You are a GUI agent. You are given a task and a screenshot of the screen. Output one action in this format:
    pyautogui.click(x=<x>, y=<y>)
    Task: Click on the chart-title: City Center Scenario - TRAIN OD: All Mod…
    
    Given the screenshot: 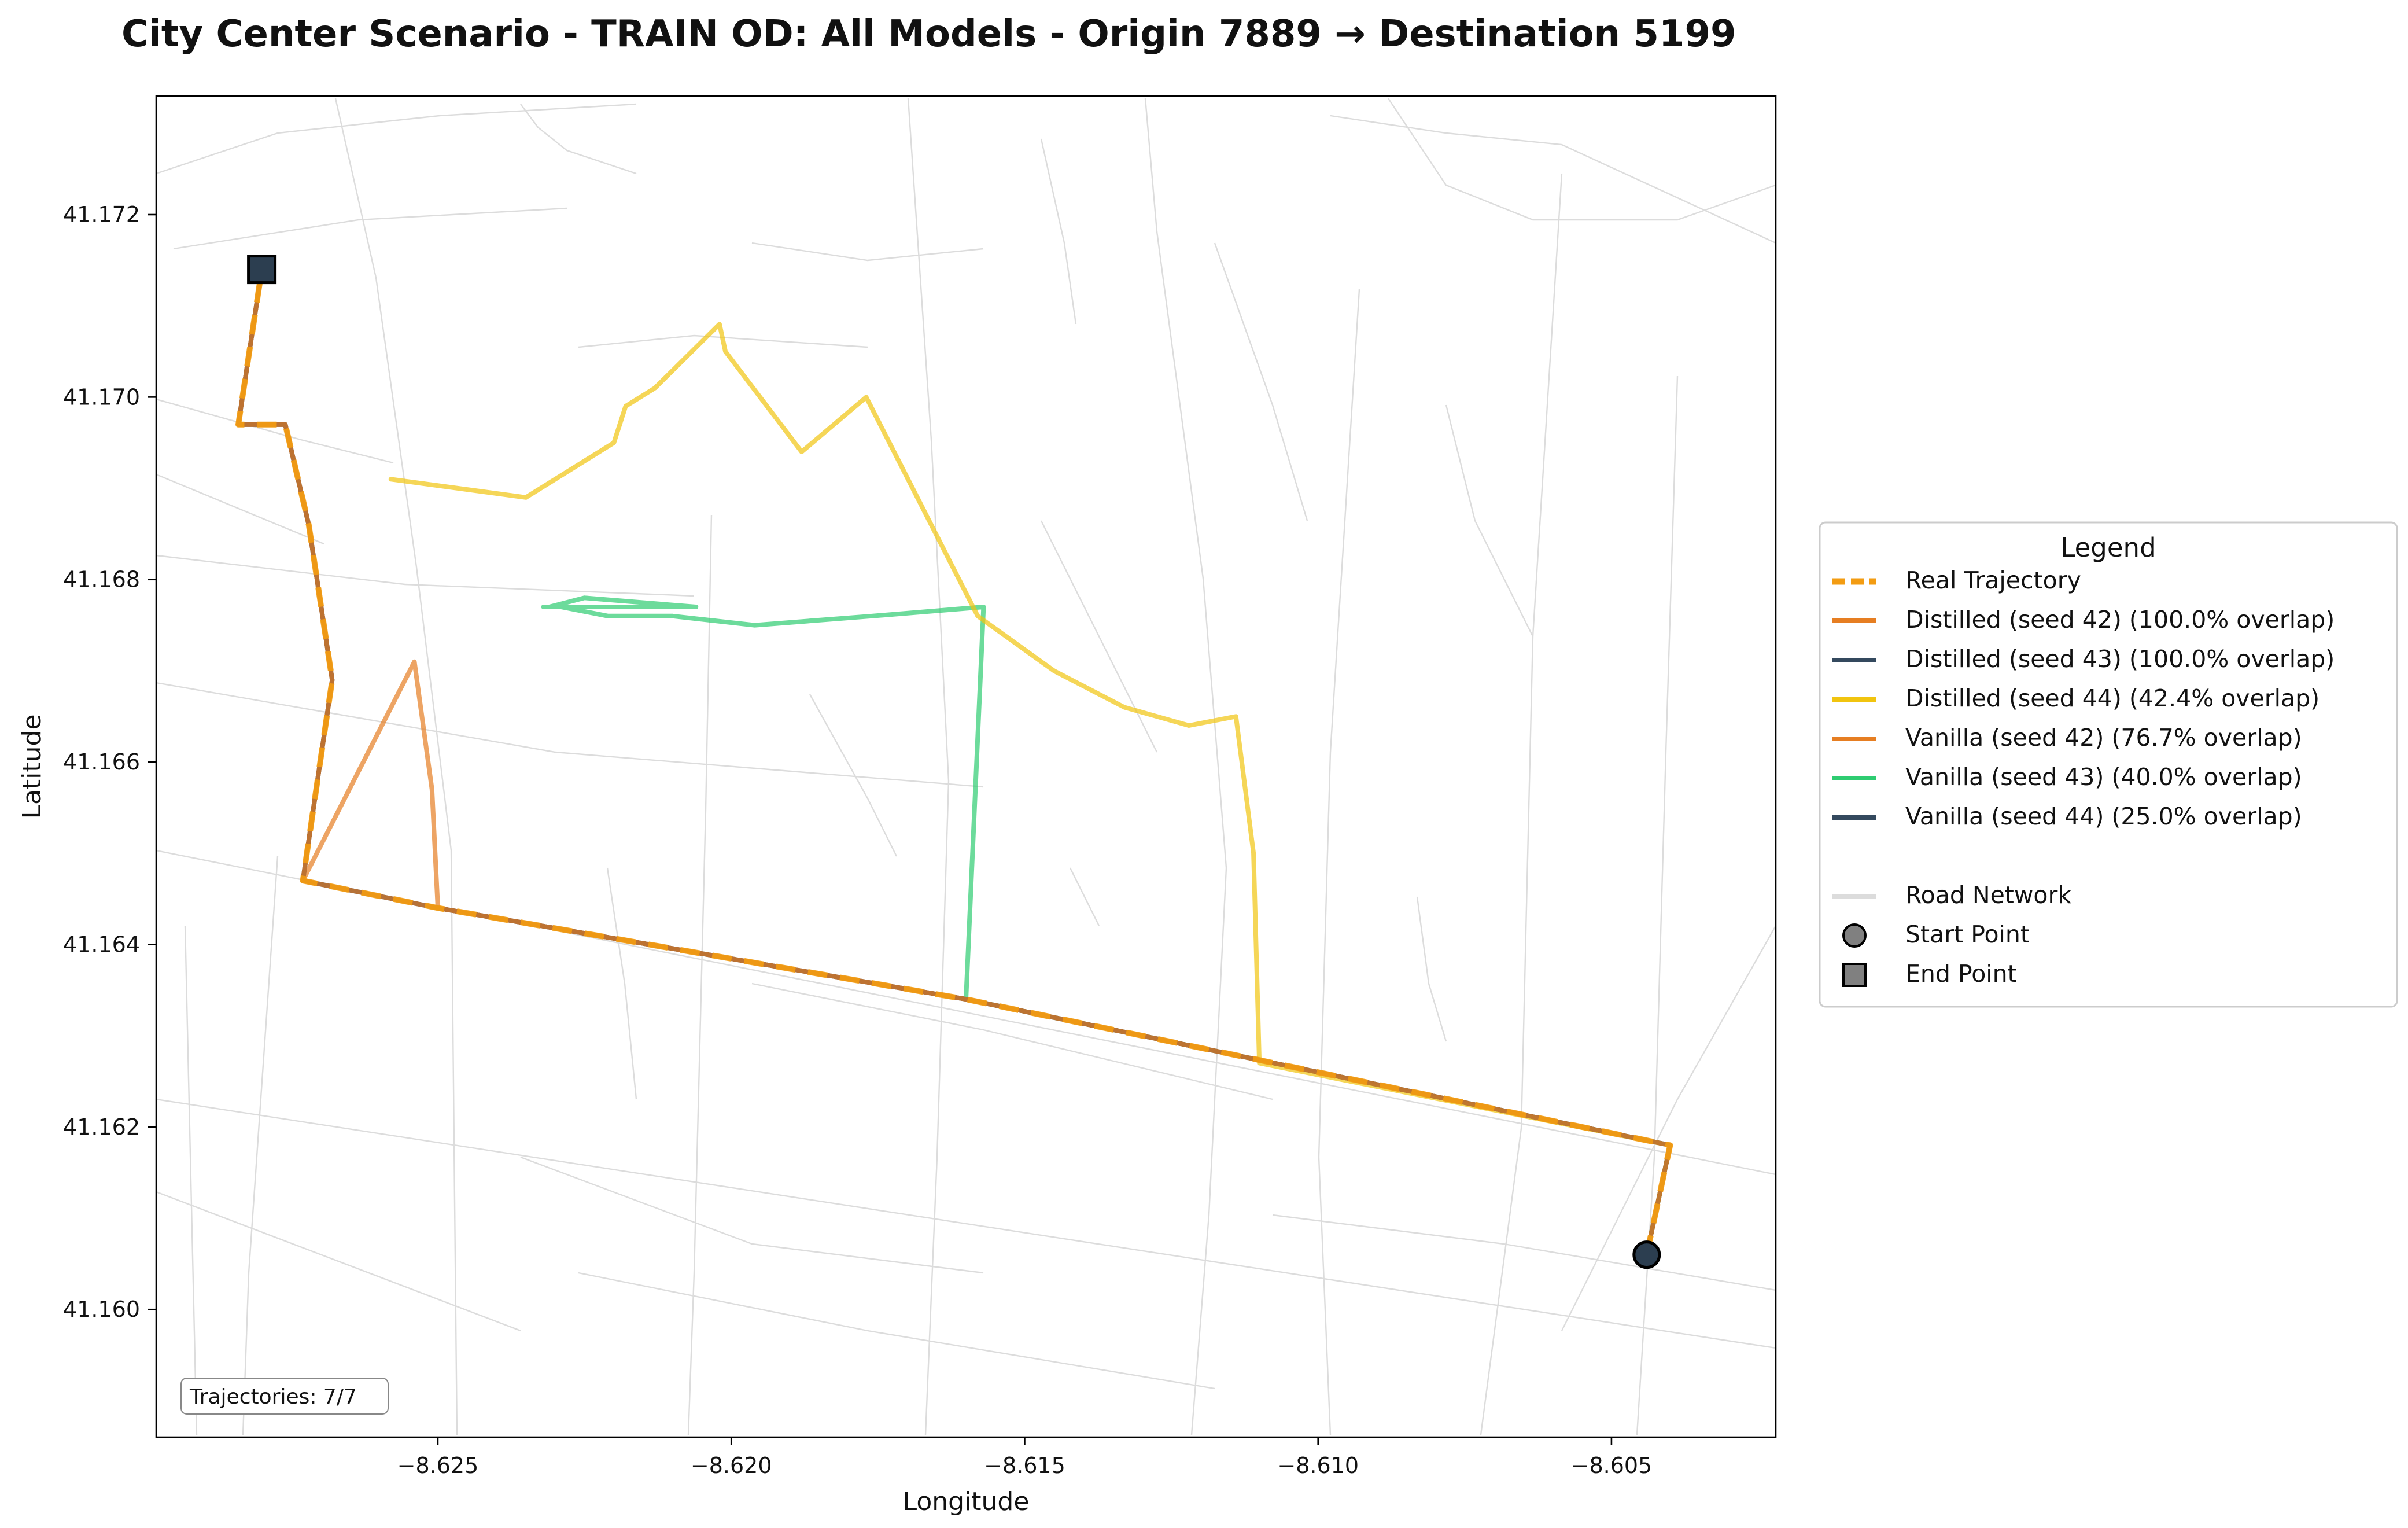 What is the action you would take?
    pyautogui.click(x=928, y=34)
    